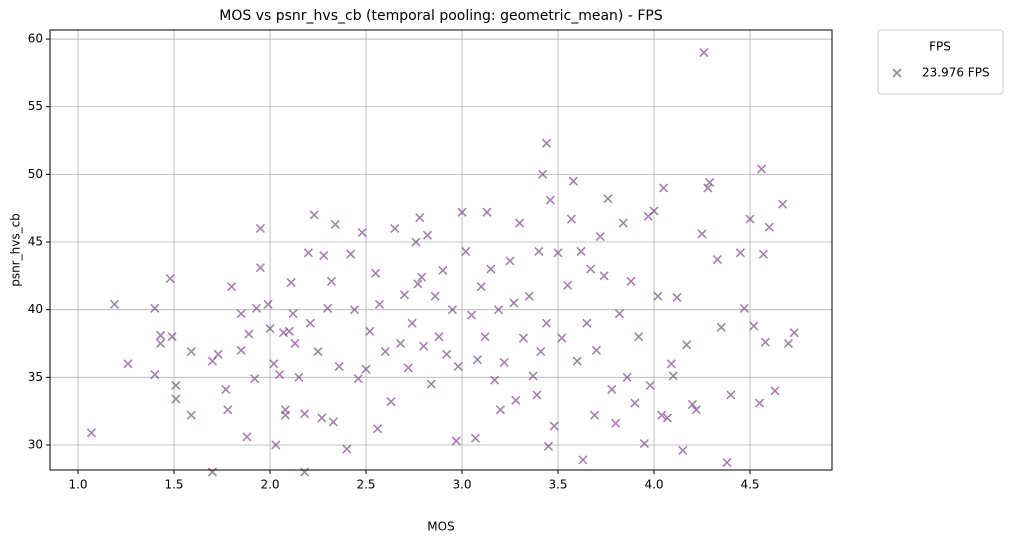 The width and height of the screenshot is (1016, 545). I want to click on y-tick-label: 35, so click(35, 377).